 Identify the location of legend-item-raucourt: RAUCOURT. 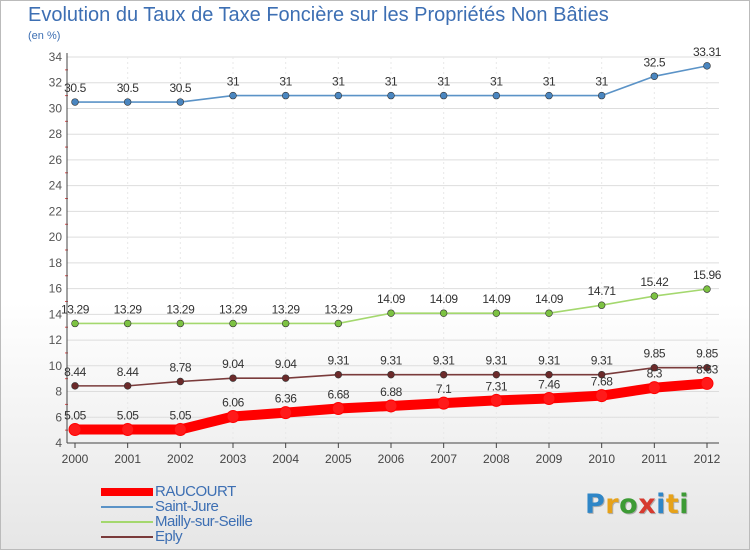
(176, 491).